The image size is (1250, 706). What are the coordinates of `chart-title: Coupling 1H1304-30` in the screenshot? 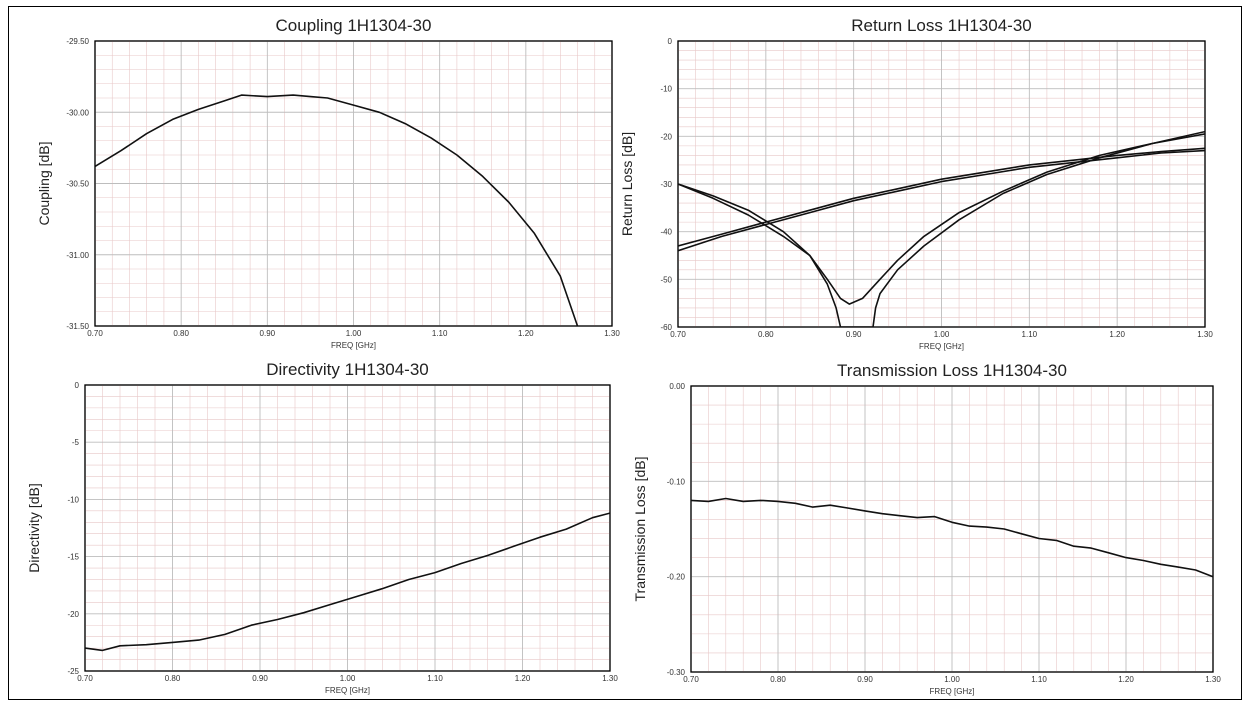 It's located at (354, 25).